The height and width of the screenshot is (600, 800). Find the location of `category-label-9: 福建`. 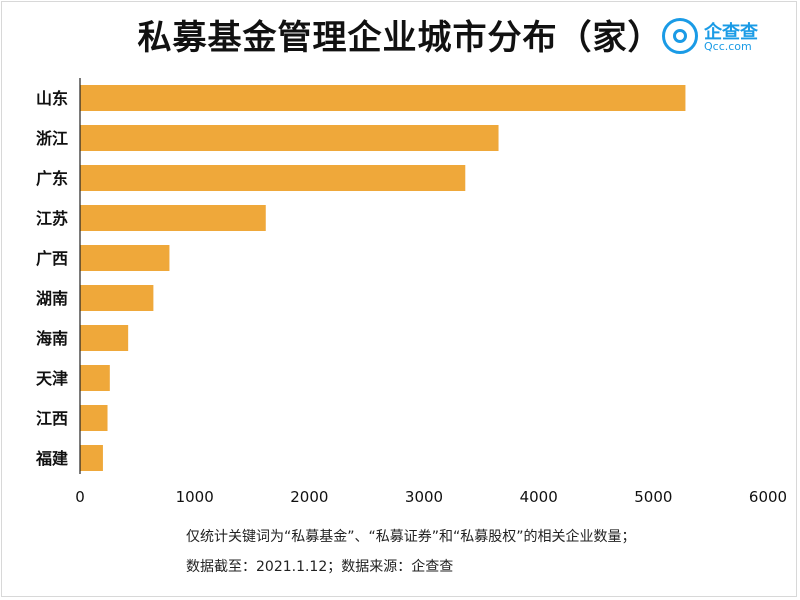

category-label-9: 福建 is located at coordinates (51, 458).